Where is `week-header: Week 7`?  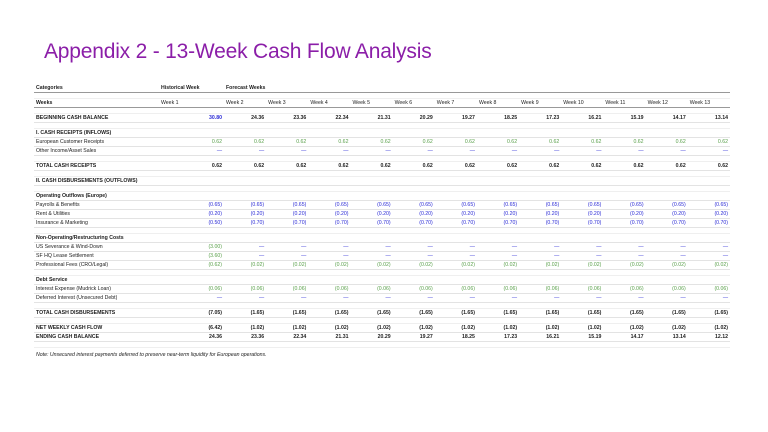
week-header: Week 7 is located at coordinates (455, 103).